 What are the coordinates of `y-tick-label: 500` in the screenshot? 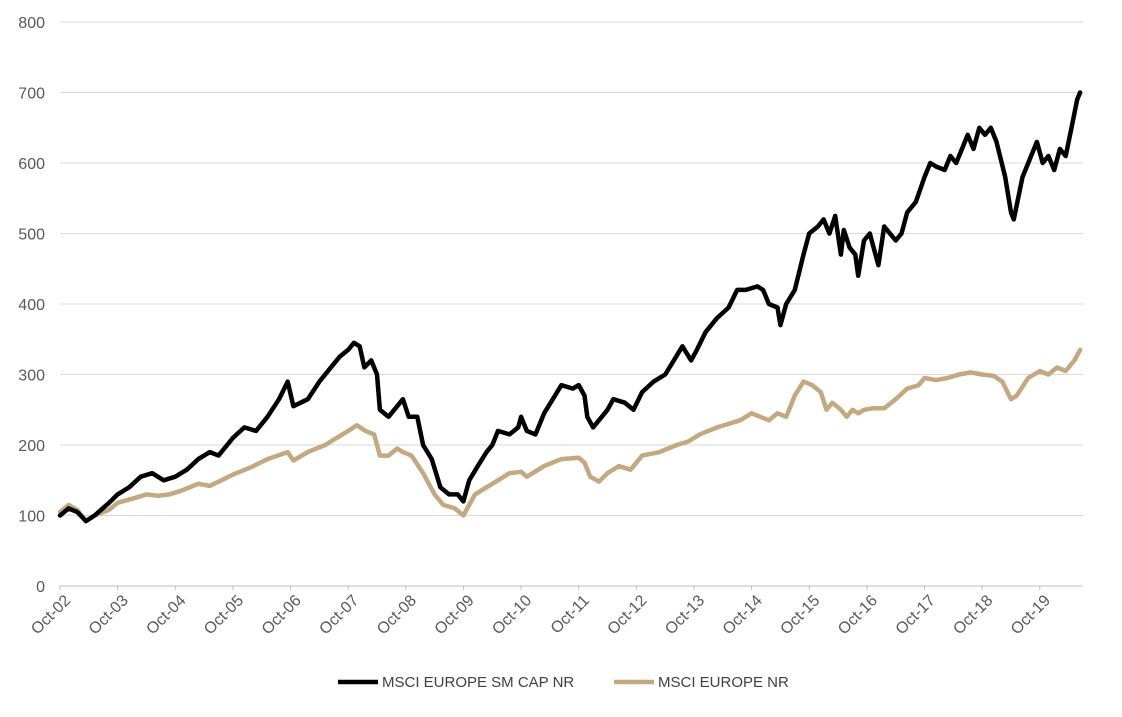 It's located at (31, 235).